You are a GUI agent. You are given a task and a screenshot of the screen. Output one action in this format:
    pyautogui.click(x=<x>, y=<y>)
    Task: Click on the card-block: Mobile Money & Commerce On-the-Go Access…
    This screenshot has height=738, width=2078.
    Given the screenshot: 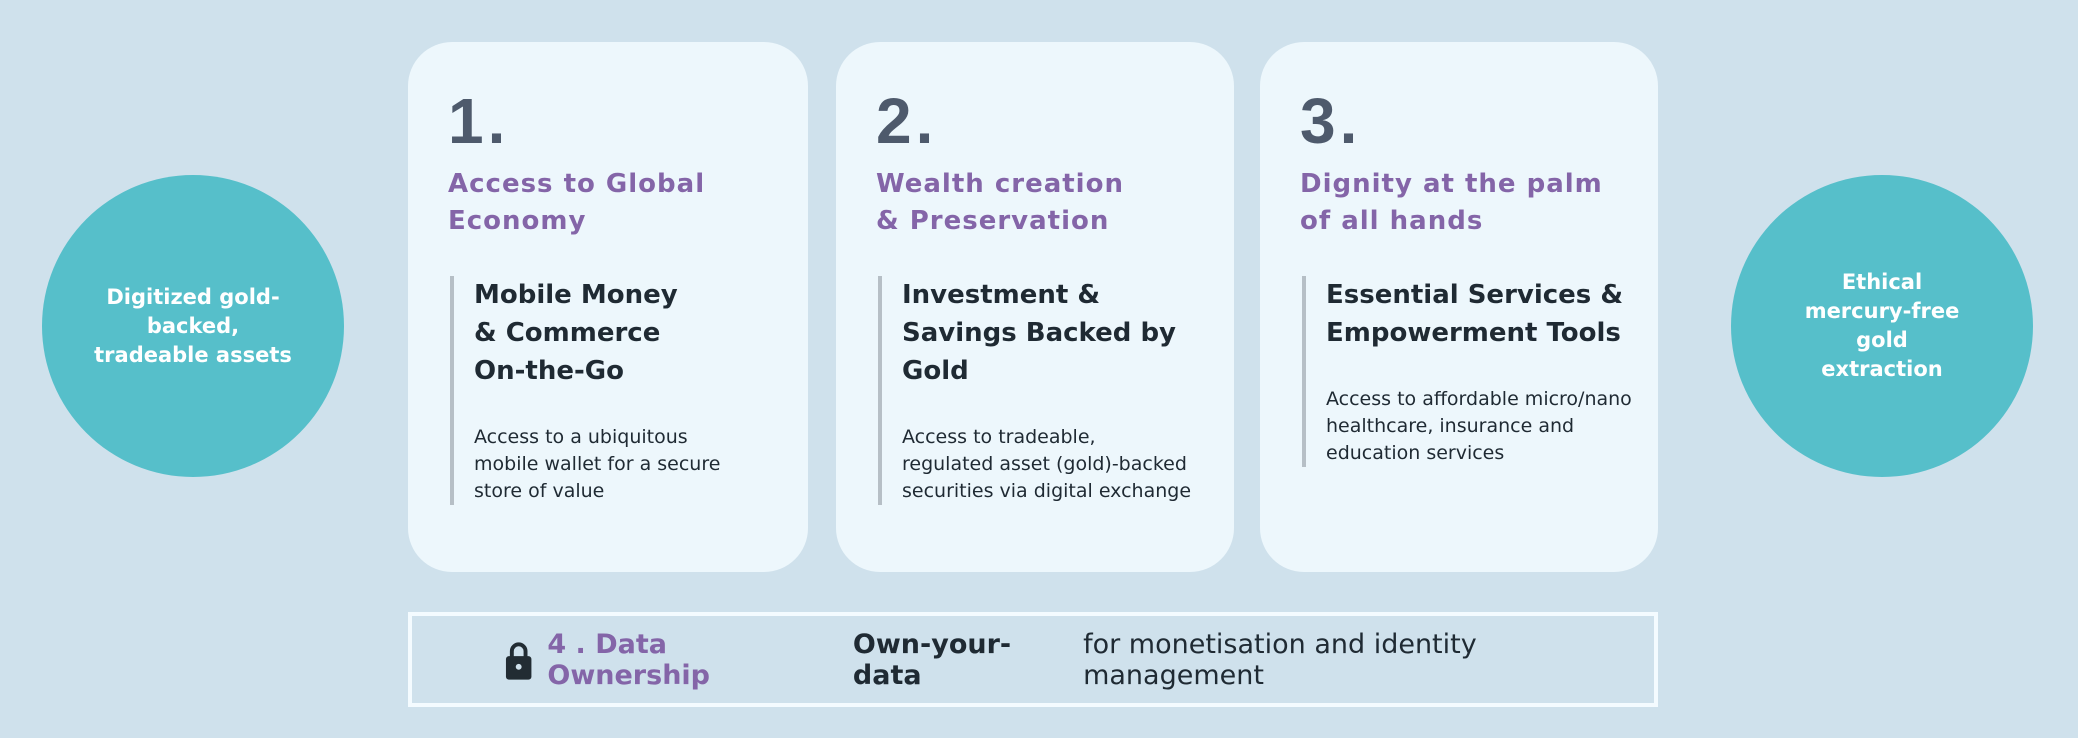 What is the action you would take?
    pyautogui.click(x=617, y=390)
    